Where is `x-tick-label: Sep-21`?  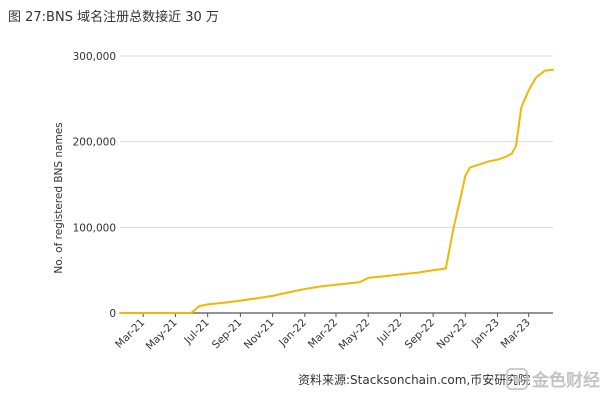
x-tick-label: Sep-21 is located at coordinates (227, 334).